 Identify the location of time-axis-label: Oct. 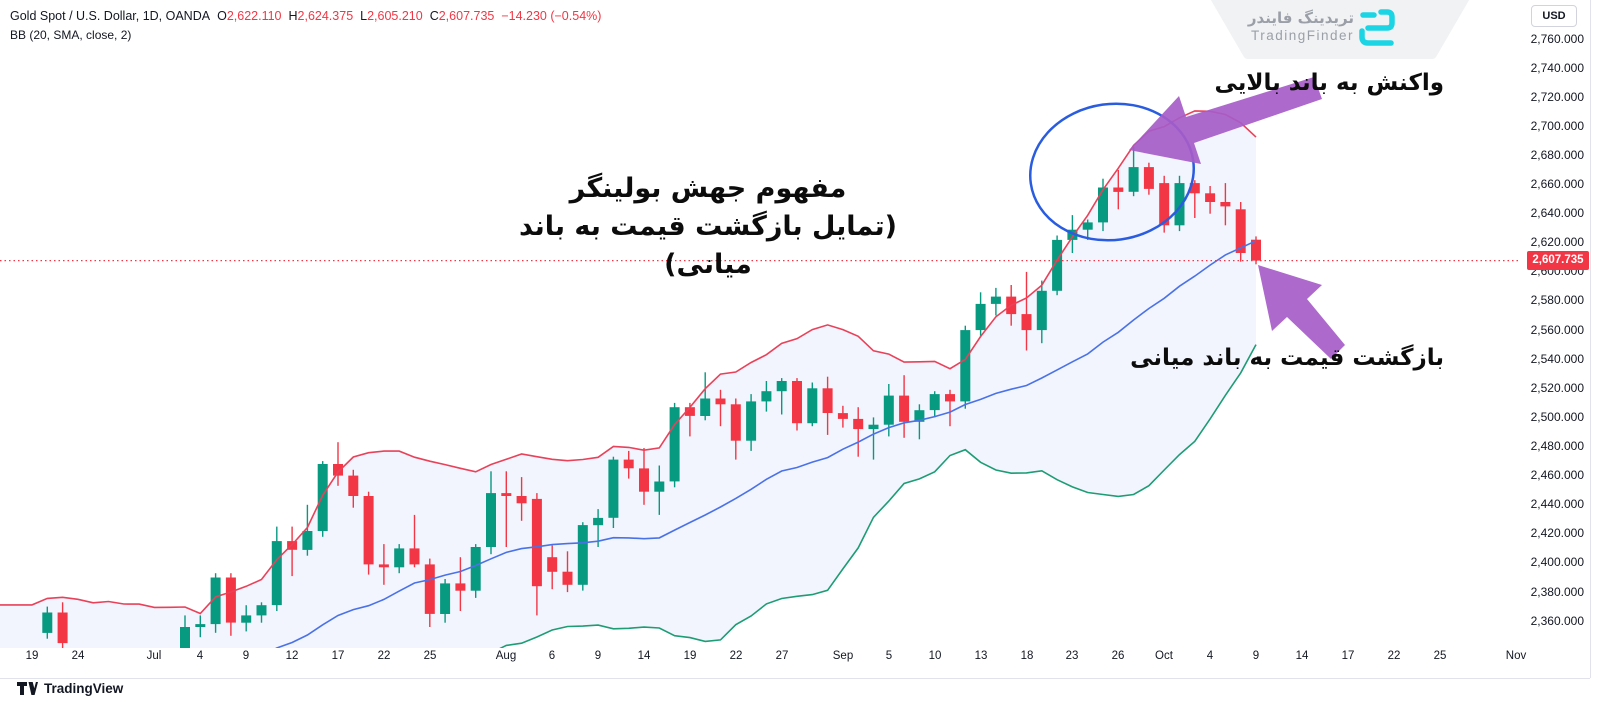
(1164, 656).